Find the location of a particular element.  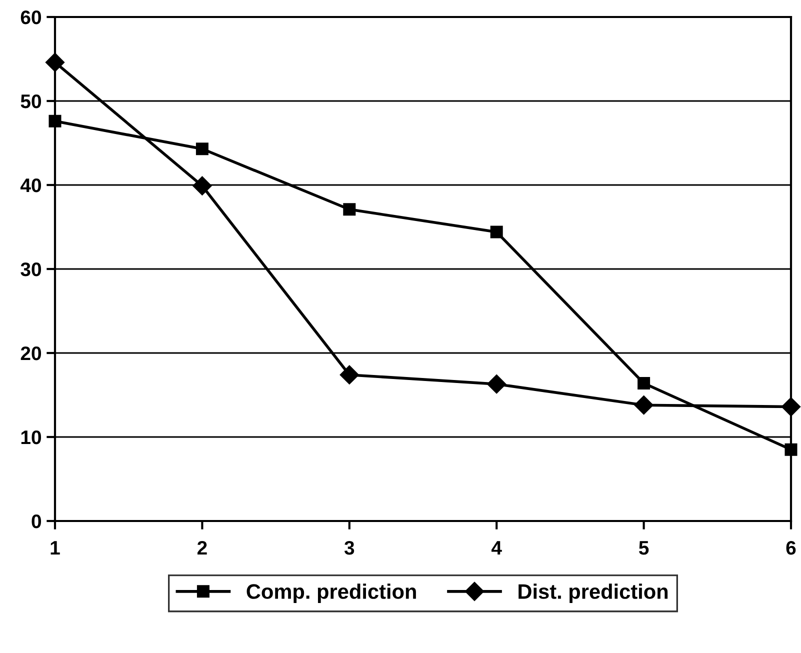

x-tick-label: 5 is located at coordinates (643, 548).